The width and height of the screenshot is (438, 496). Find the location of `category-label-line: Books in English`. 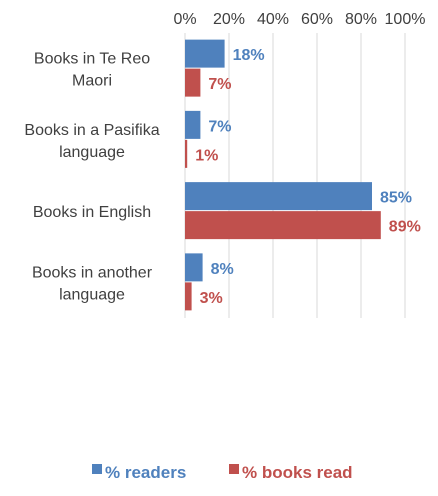

category-label-line: Books in English is located at coordinates (92, 212).